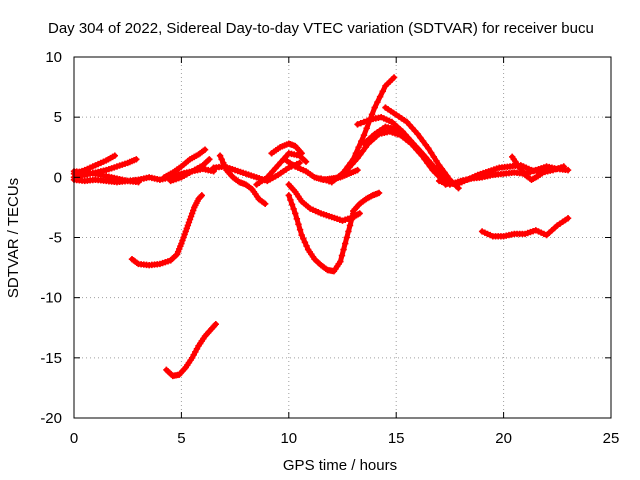  What do you see at coordinates (51, 298) in the screenshot?
I see `y-tick-label: -10` at bounding box center [51, 298].